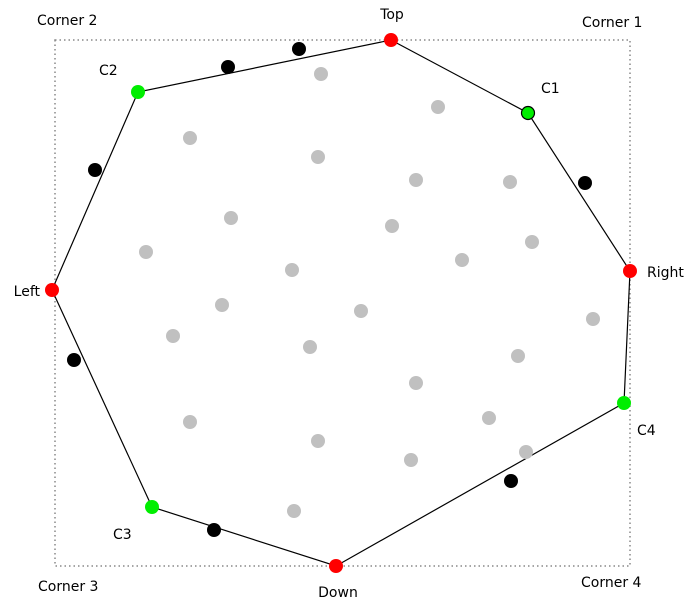  What do you see at coordinates (138, 92) in the screenshot?
I see `c2-point` at bounding box center [138, 92].